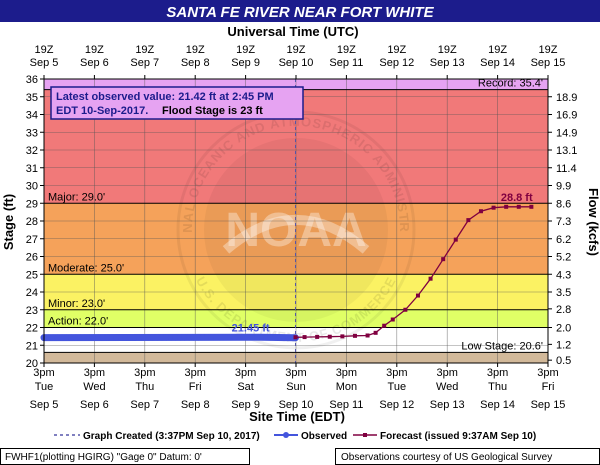 The width and height of the screenshot is (600, 465). What do you see at coordinates (32, 187) in the screenshot?
I see `stage-tick-label: 30` at bounding box center [32, 187].